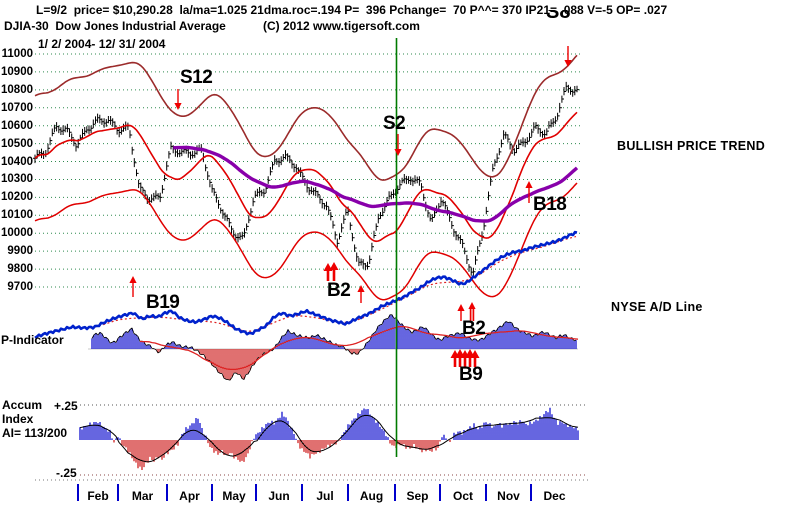  I want to click on nyse-ad-line-label: NYSE A/D Line, so click(657, 307).